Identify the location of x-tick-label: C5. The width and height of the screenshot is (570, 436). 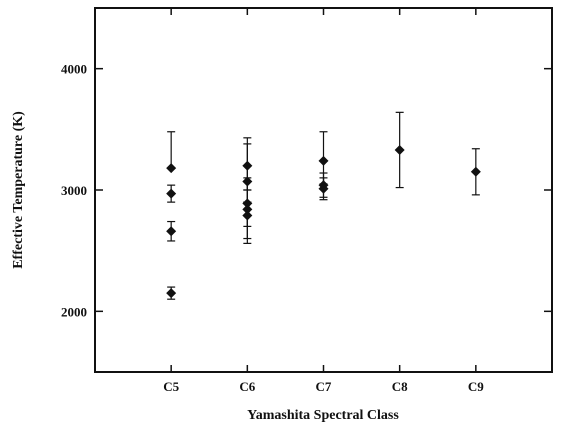
(171, 386).